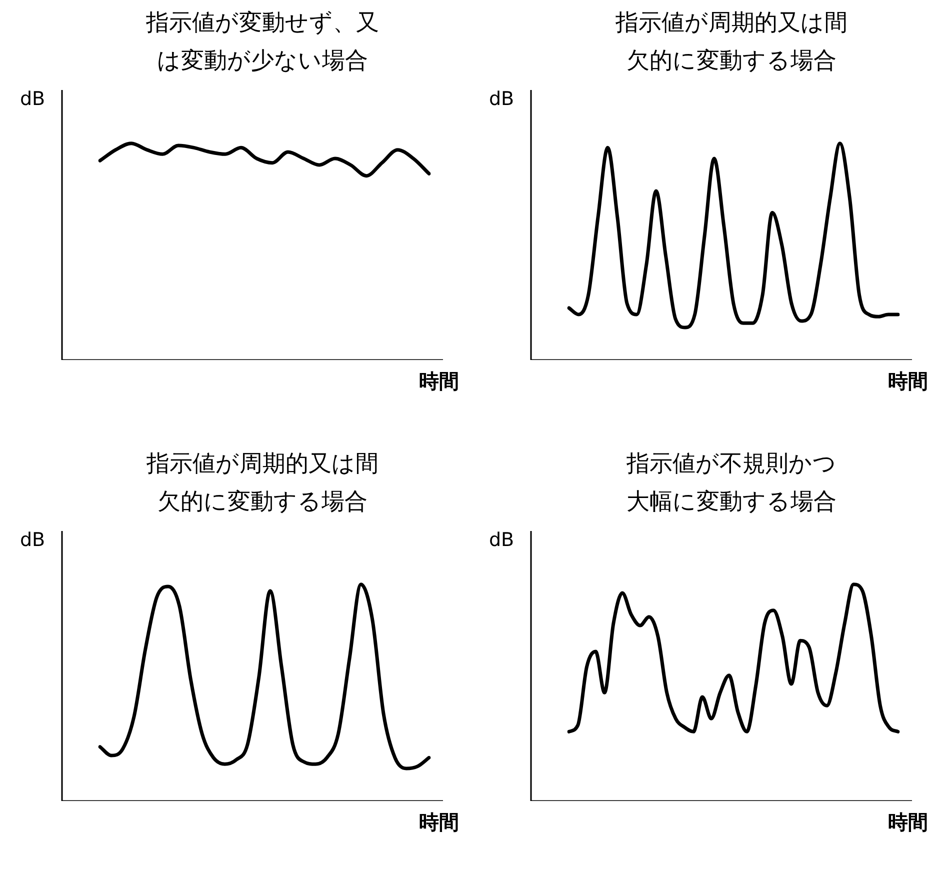 The width and height of the screenshot is (938, 881). What do you see at coordinates (731, 483) in the screenshot?
I see `chart-title: 指示値が不規則かつ大幅に変動する場合` at bounding box center [731, 483].